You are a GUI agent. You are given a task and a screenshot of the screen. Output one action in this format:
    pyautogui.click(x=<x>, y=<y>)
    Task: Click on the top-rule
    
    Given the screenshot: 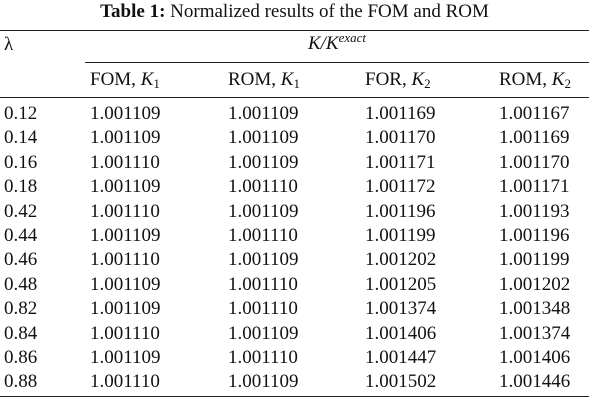 What is the action you would take?
    pyautogui.click(x=294, y=30)
    